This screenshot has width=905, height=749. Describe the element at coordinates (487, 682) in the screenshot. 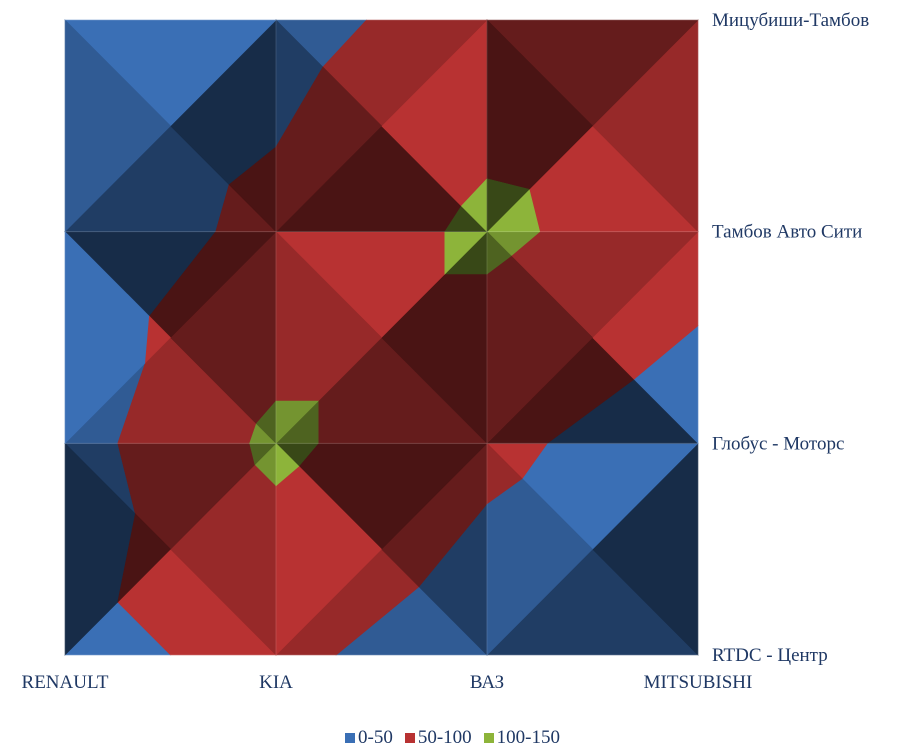

I see `x-tick-label: ВАЗ` at that location.